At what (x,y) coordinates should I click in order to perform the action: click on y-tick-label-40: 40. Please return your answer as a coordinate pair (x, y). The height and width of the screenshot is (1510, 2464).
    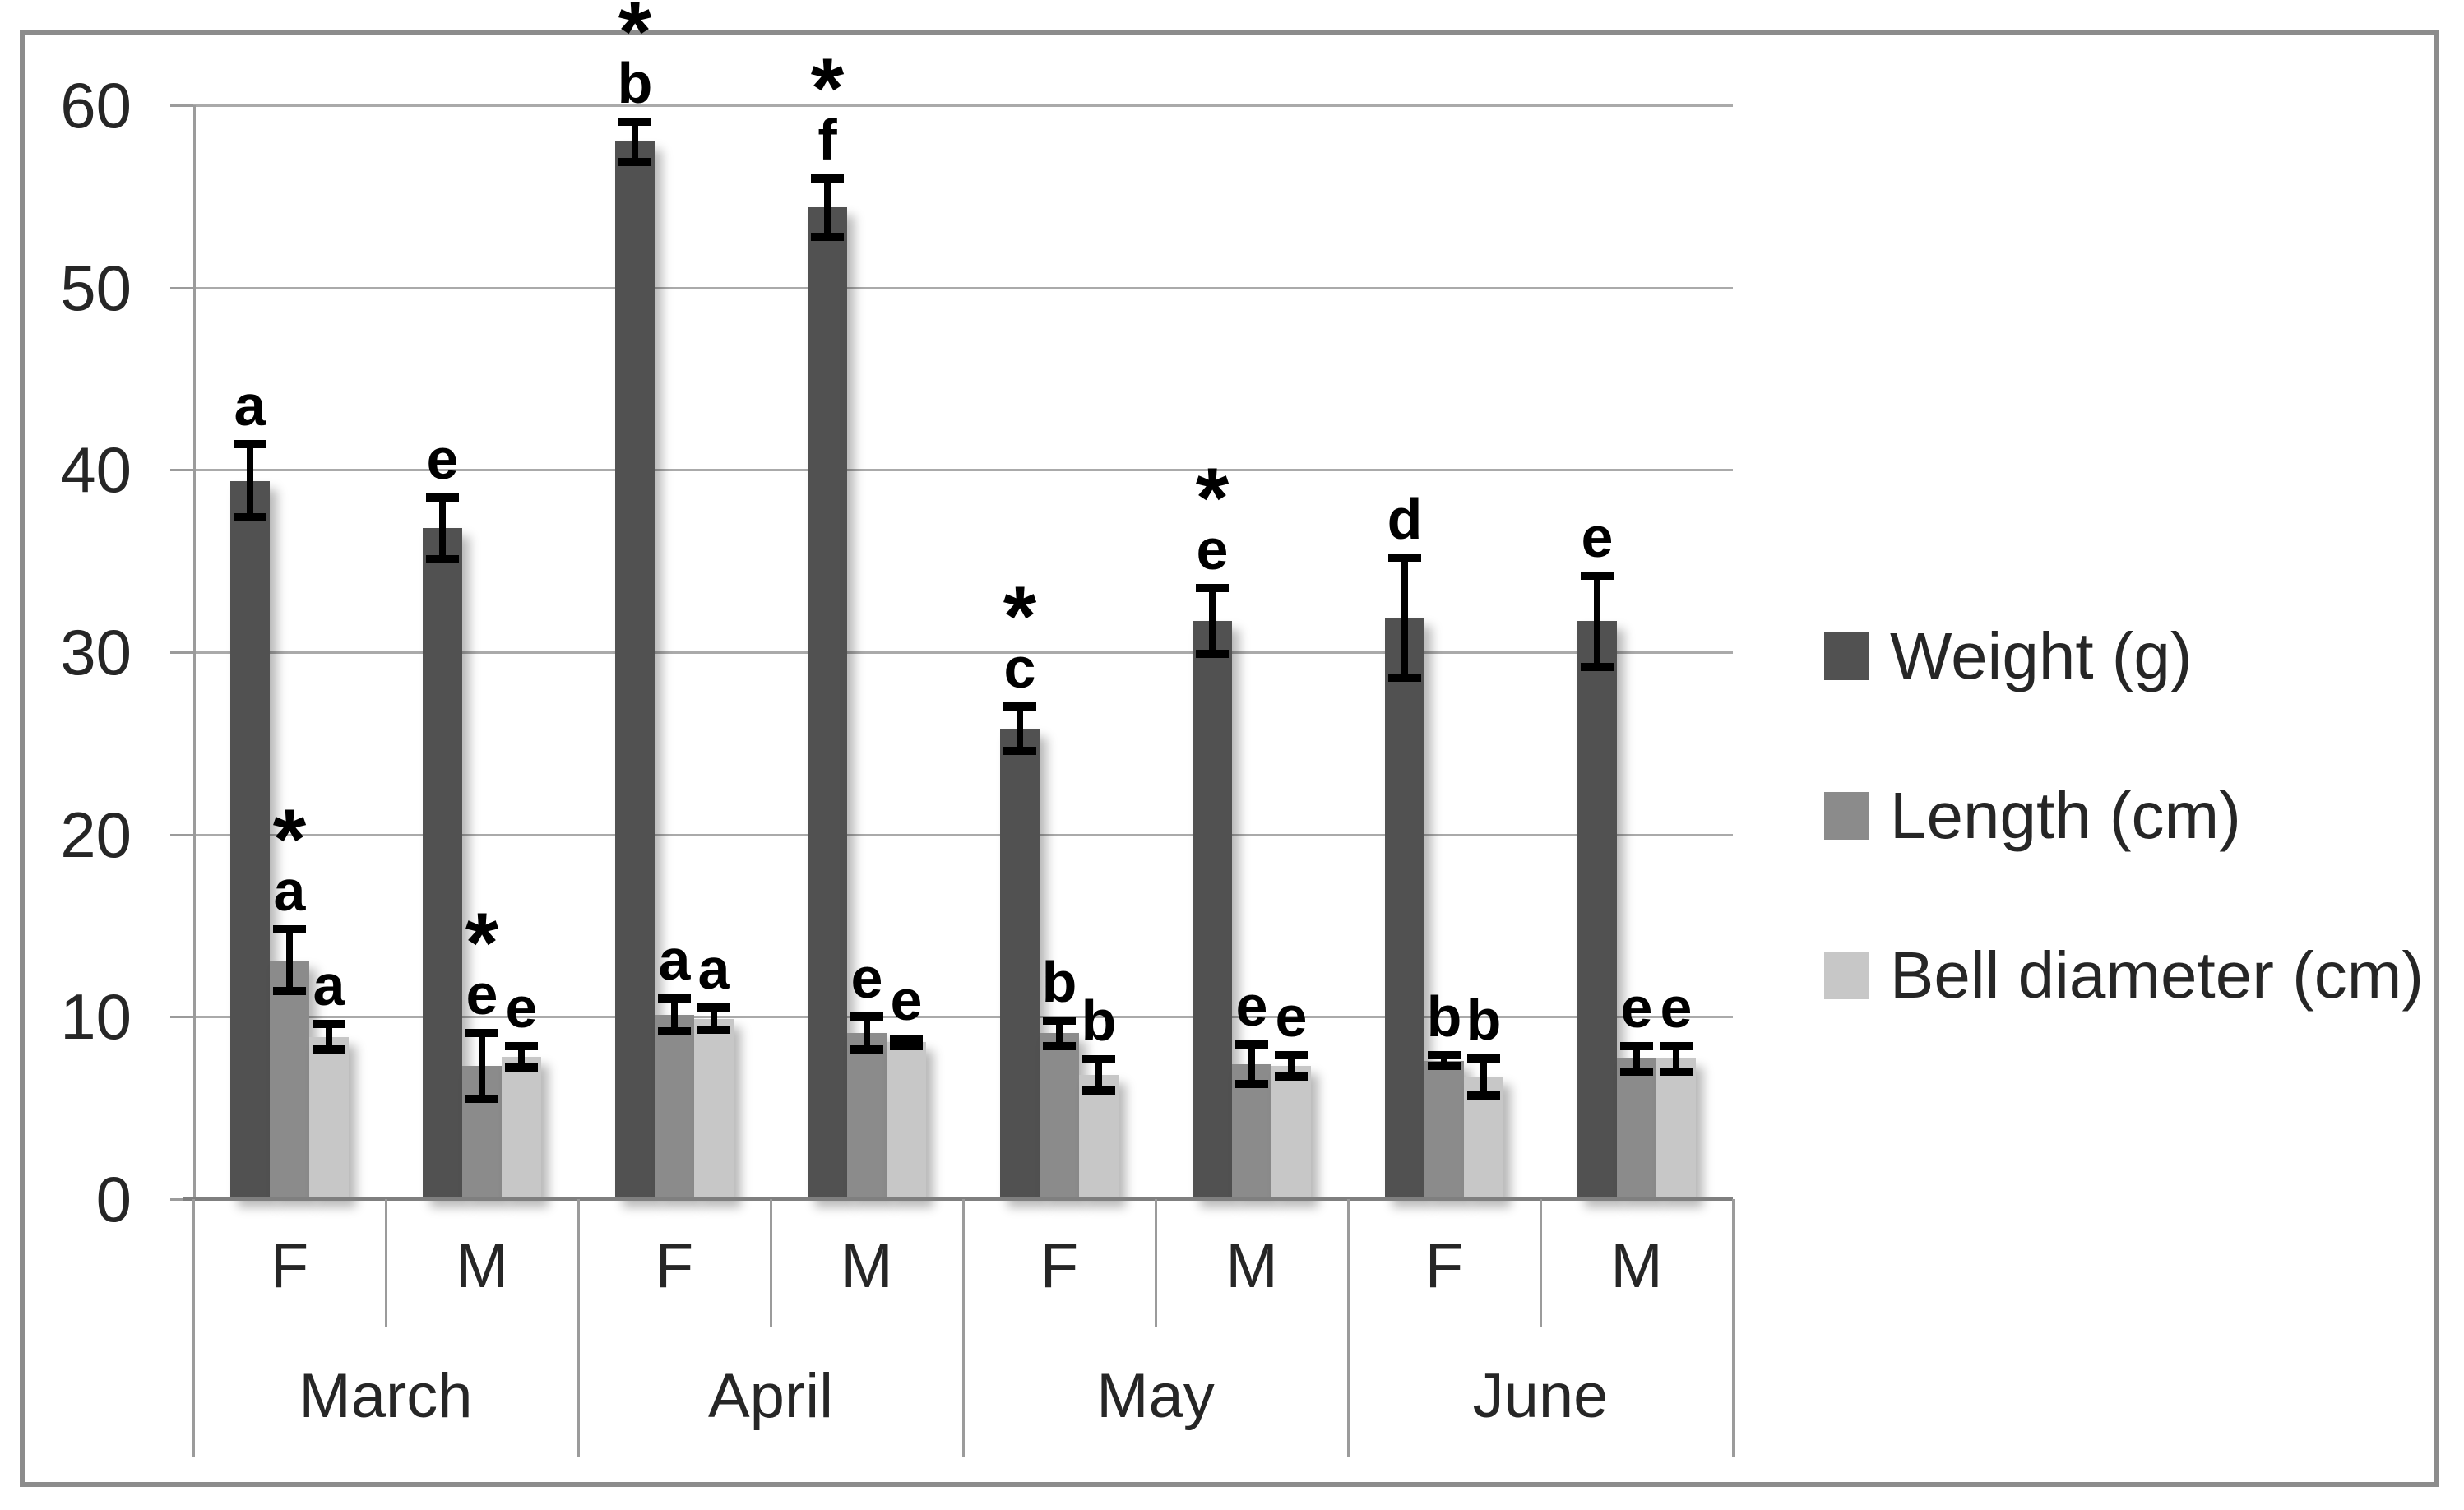
    Looking at the image, I should click on (96, 470).